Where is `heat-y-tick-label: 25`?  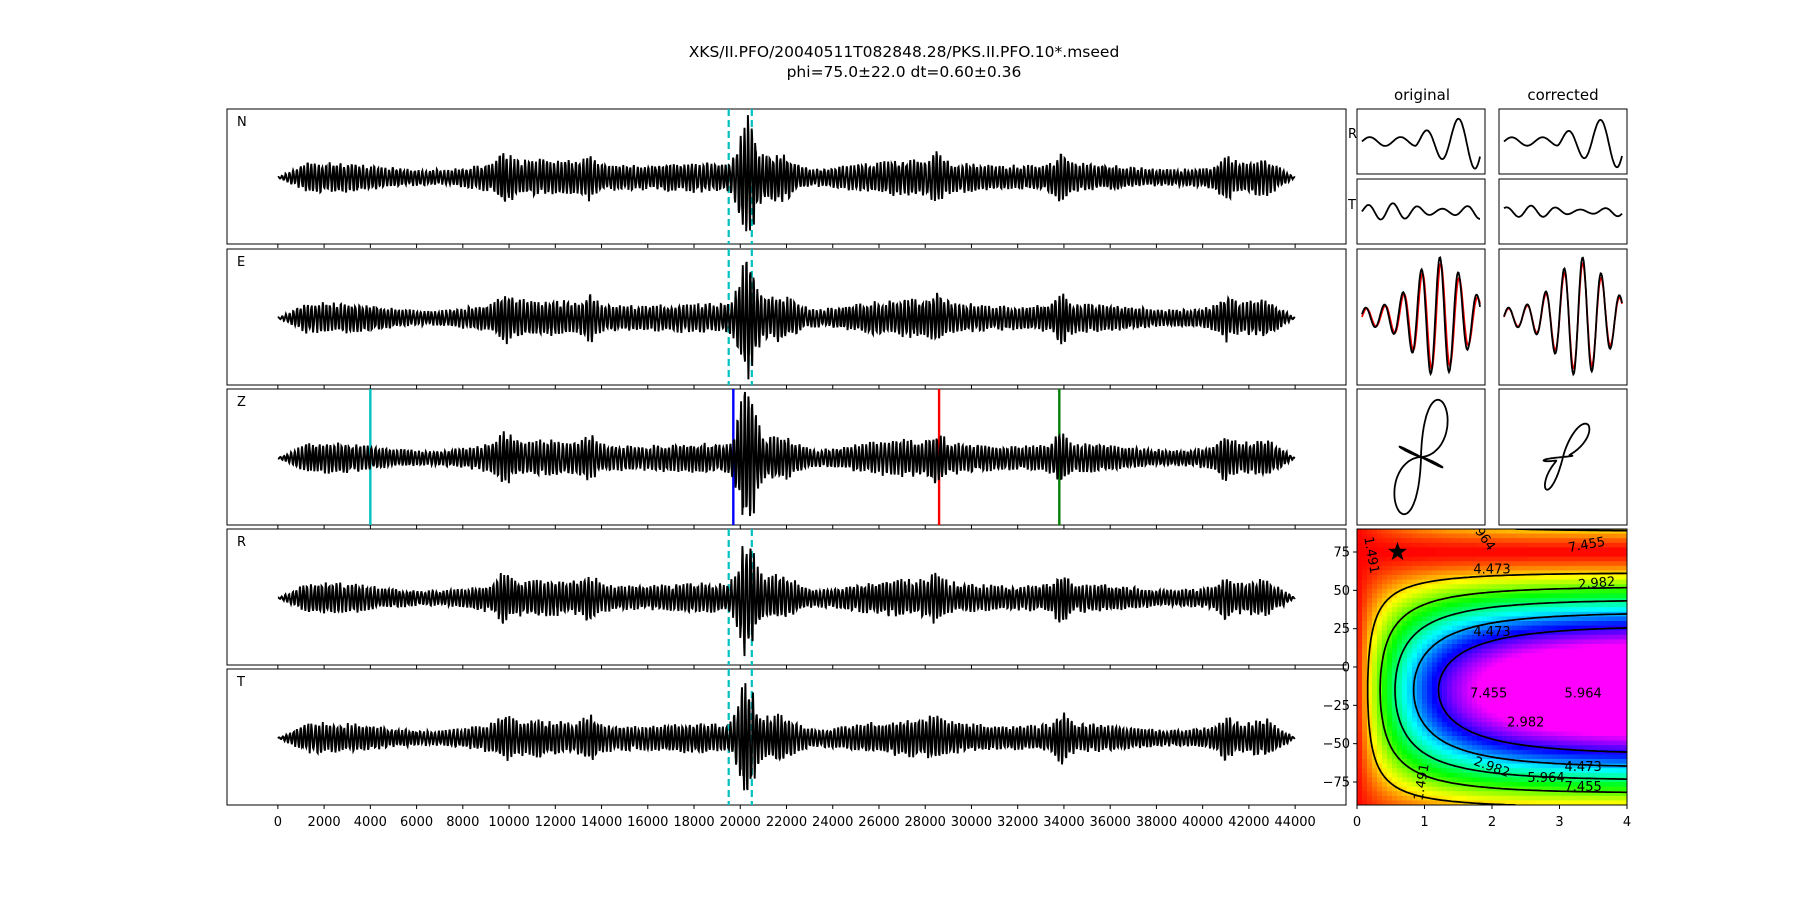
heat-y-tick-label: 25 is located at coordinates (1341, 629).